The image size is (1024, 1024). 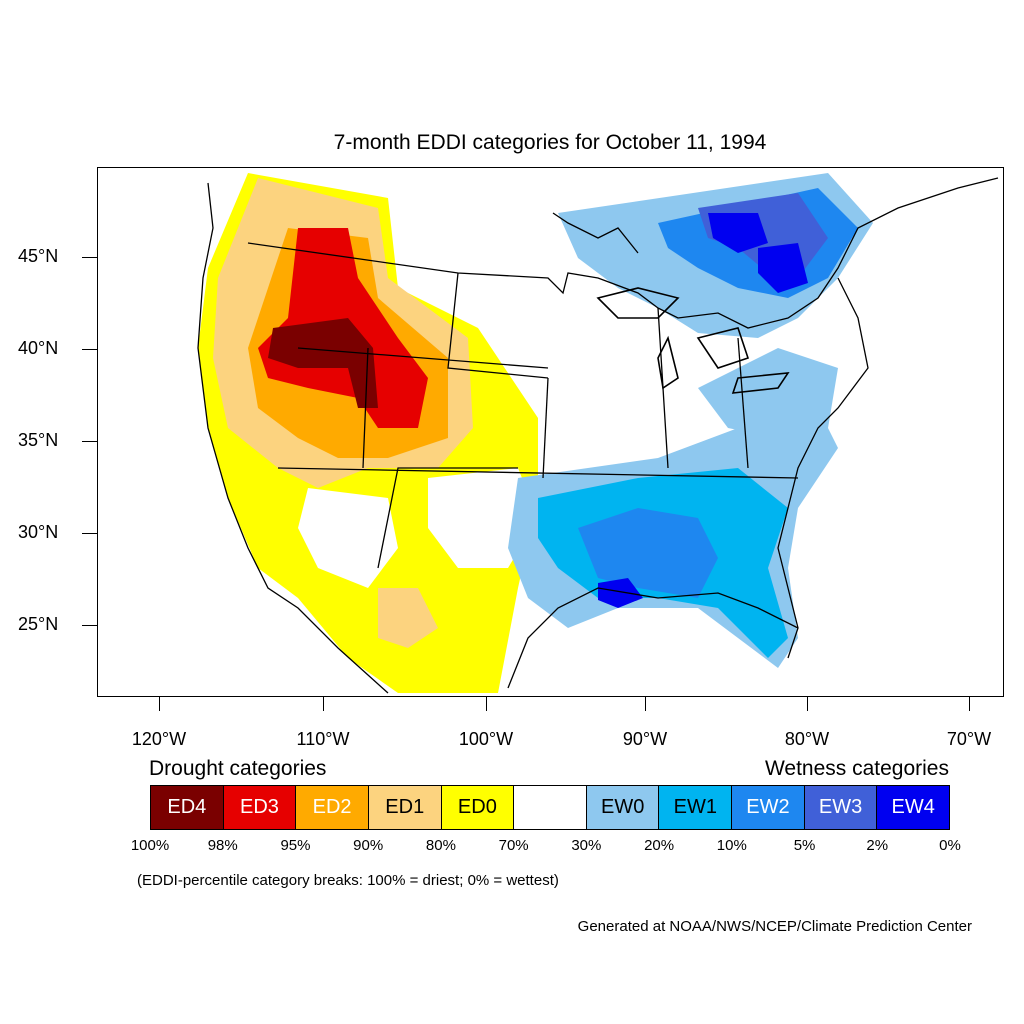 What do you see at coordinates (478, 807) in the screenshot?
I see `legend-swatch: ED0` at bounding box center [478, 807].